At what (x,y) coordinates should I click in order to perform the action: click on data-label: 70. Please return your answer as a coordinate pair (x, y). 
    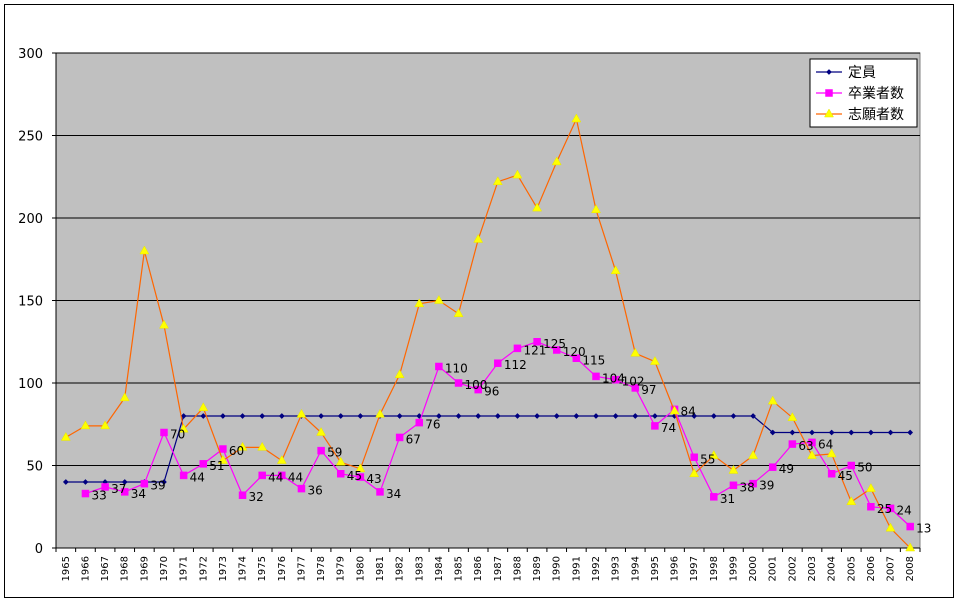
    Looking at the image, I should click on (177, 435).